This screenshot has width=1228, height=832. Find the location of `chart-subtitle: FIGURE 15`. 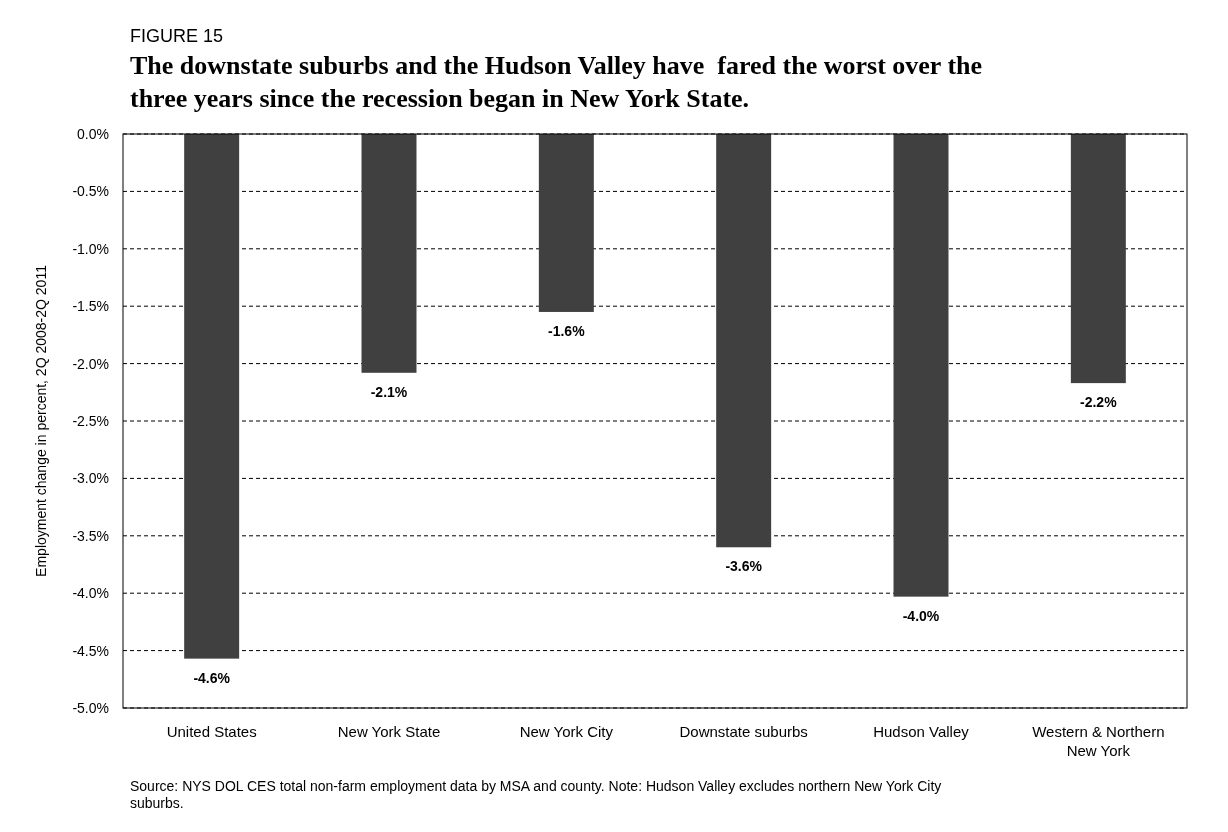

chart-subtitle: FIGURE 15 is located at coordinates (177, 36).